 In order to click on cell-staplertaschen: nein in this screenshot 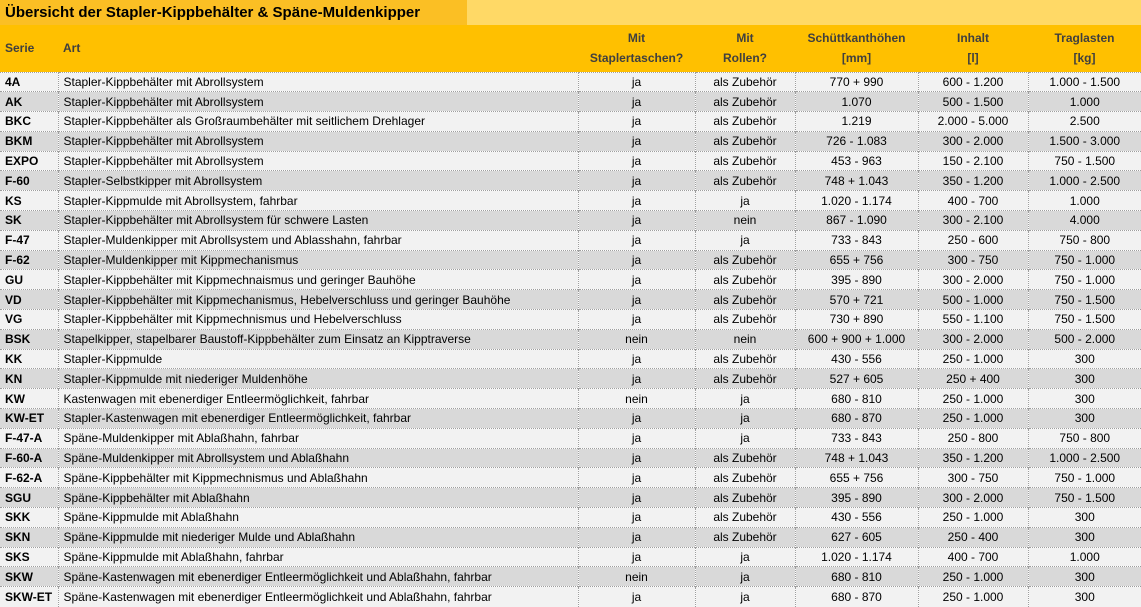, I will do `click(636, 398)`.